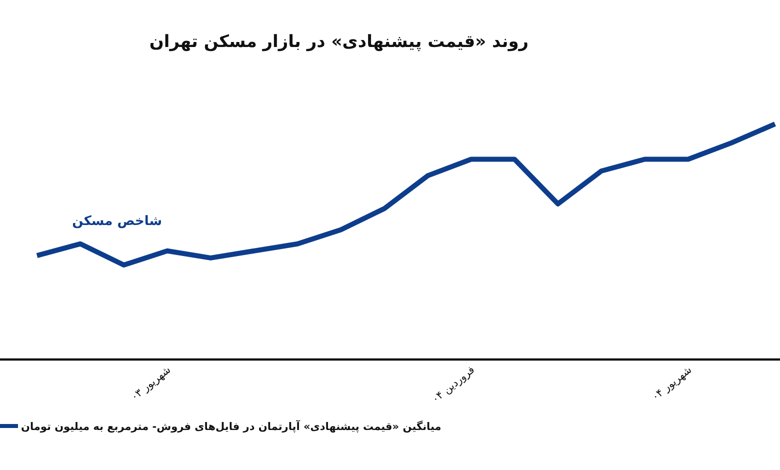 The height and width of the screenshot is (470, 780). Describe the element at coordinates (339, 42) in the screenshot. I see `chart-title: روند «قیمت پیشنهادی» در بازار مسکن تهران` at that location.